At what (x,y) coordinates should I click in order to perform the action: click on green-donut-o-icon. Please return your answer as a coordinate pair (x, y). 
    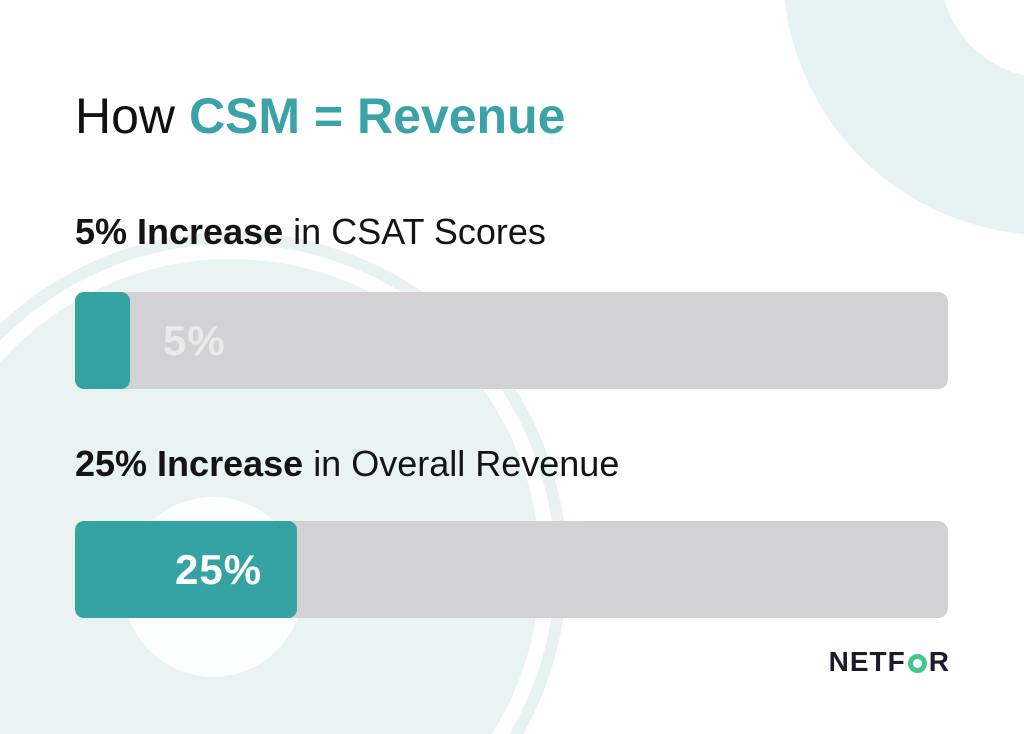
    Looking at the image, I should click on (917, 663).